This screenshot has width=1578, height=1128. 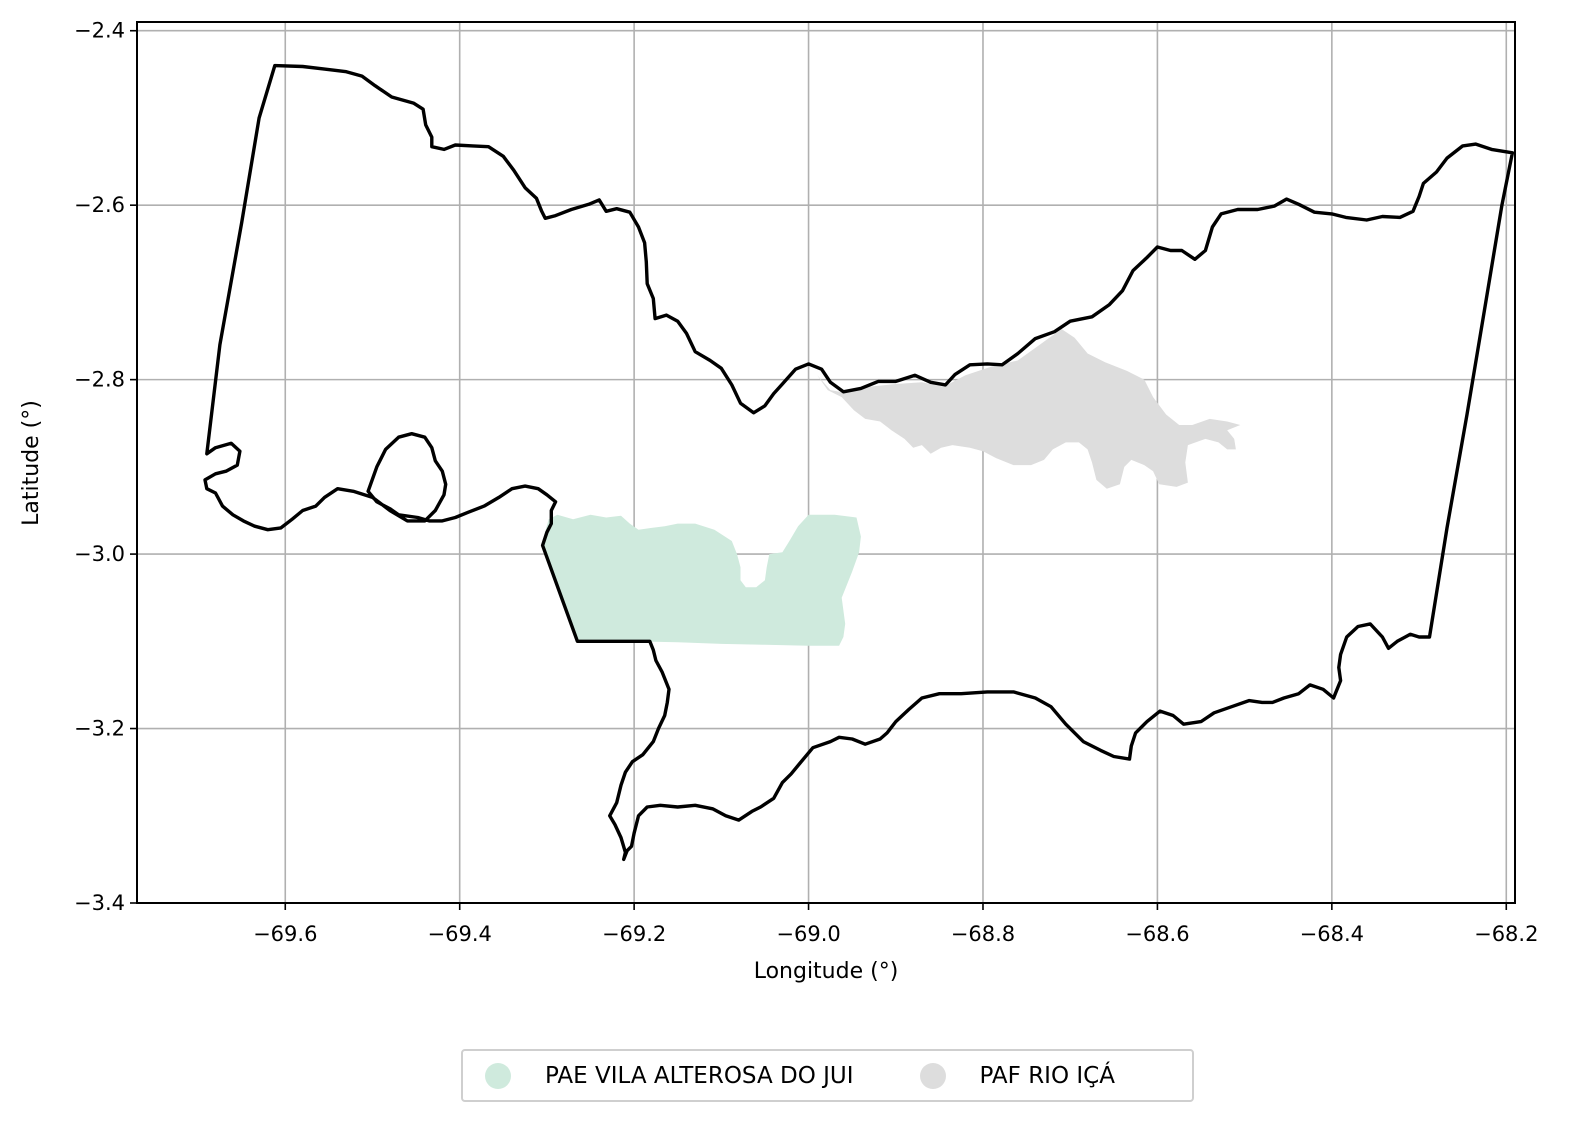 I want to click on y-tick-label: −3.2, so click(x=99, y=729).